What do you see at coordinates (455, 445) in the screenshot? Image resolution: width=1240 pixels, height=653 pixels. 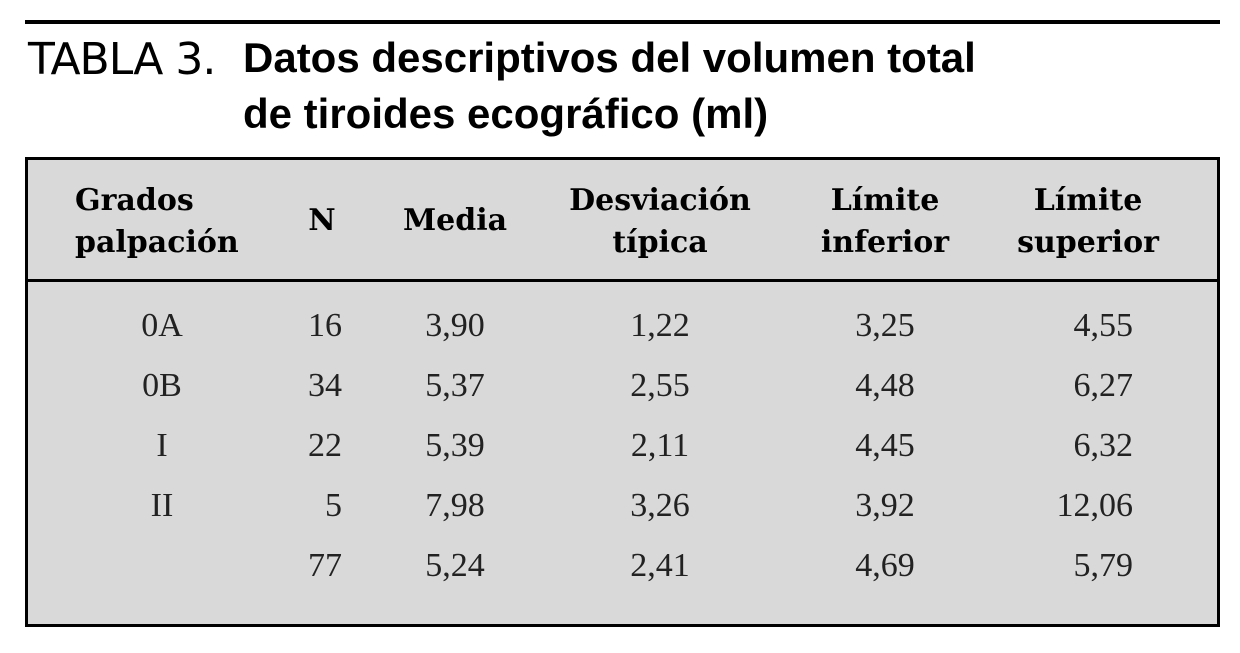 I see `table-cell: 5,39` at bounding box center [455, 445].